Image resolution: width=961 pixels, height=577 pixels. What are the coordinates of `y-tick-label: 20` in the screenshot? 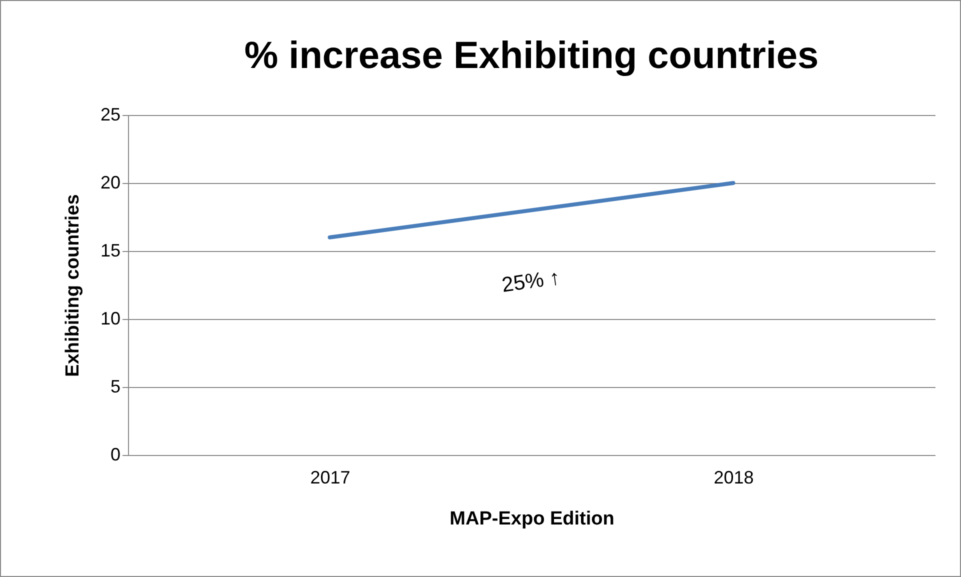 It's located at (110, 182).